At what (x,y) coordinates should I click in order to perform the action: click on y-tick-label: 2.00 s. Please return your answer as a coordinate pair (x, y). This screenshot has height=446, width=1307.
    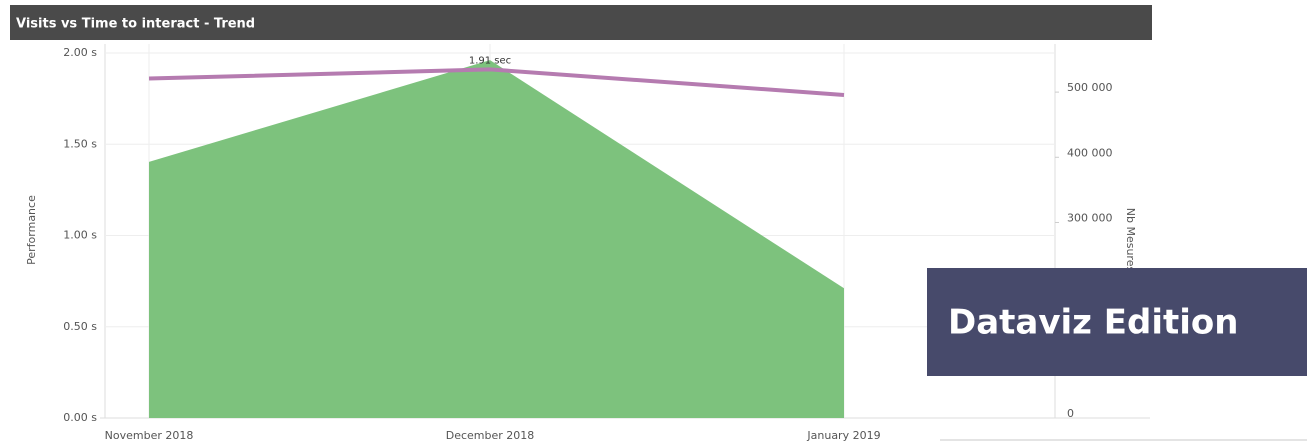
    Looking at the image, I should click on (80, 52).